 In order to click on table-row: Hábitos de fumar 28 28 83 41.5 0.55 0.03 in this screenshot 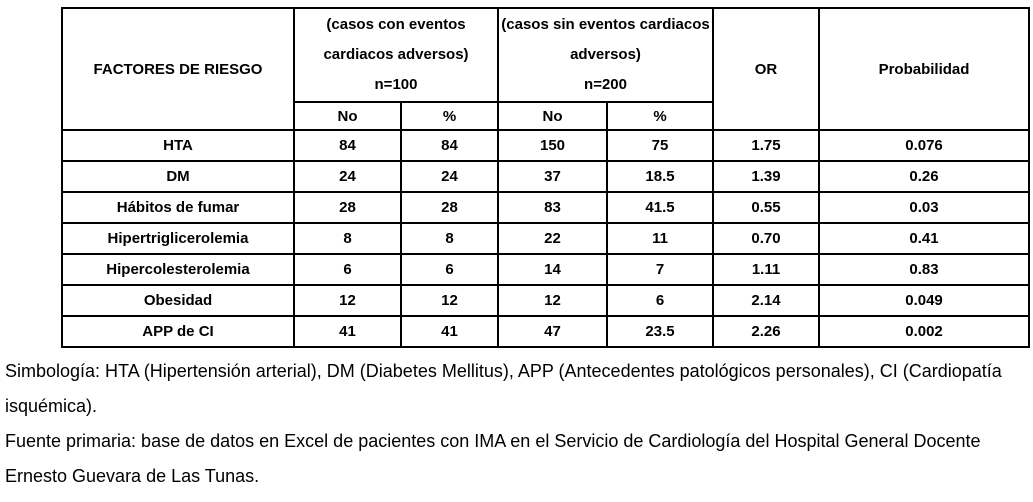, I will do `click(546, 207)`.